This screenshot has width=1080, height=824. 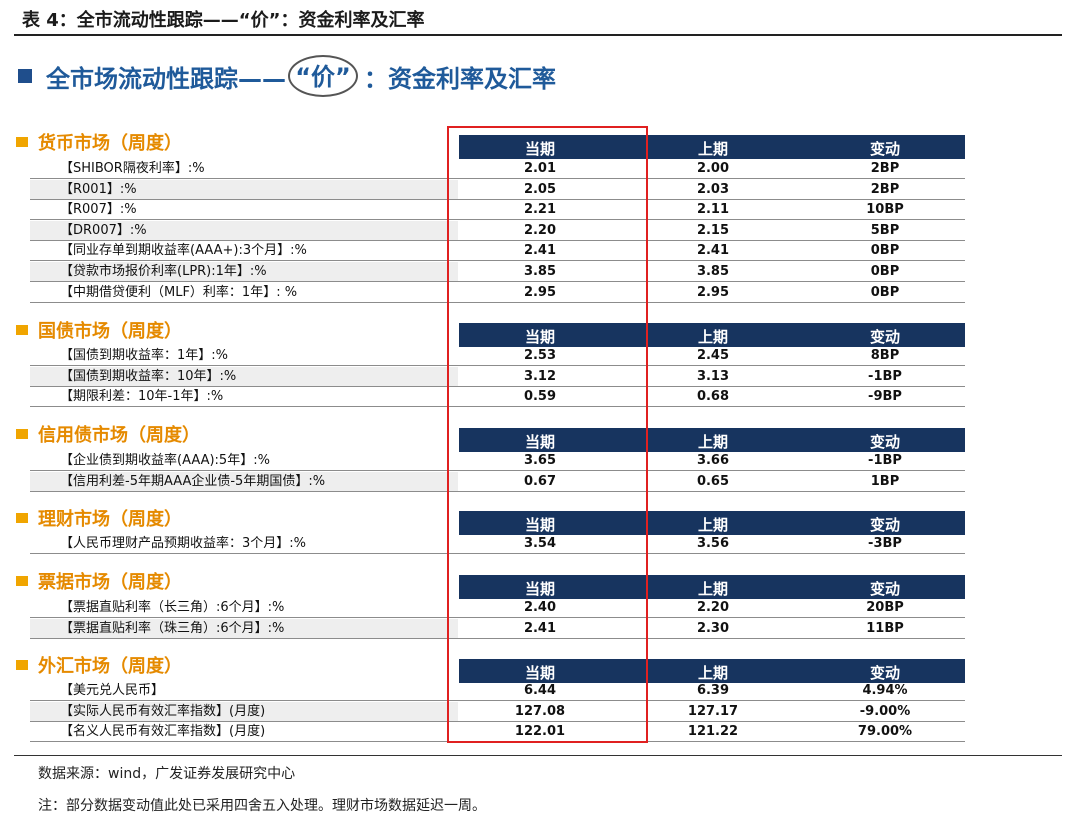 I want to click on cell-current: 2.40, so click(x=540, y=607).